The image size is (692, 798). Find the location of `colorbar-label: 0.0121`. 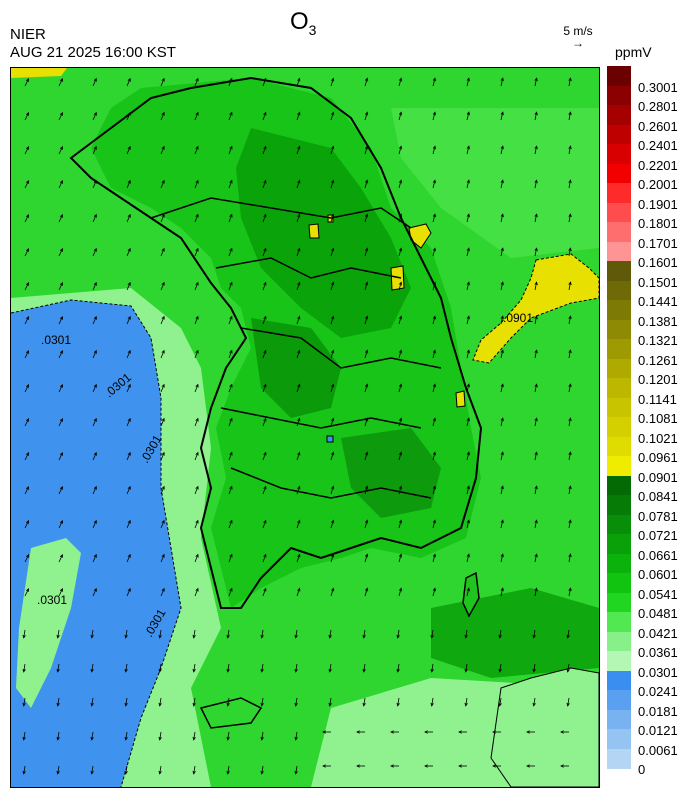

colorbar-label: 0.0121 is located at coordinates (658, 730).